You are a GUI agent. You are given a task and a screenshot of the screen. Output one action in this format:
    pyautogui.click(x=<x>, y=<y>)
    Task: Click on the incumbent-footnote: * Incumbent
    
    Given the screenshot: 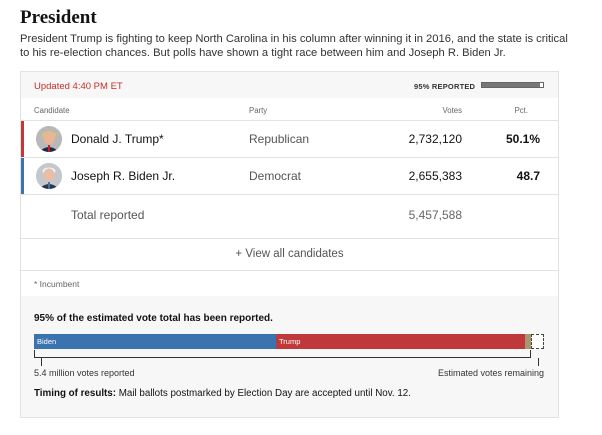 What is the action you would take?
    pyautogui.click(x=57, y=284)
    